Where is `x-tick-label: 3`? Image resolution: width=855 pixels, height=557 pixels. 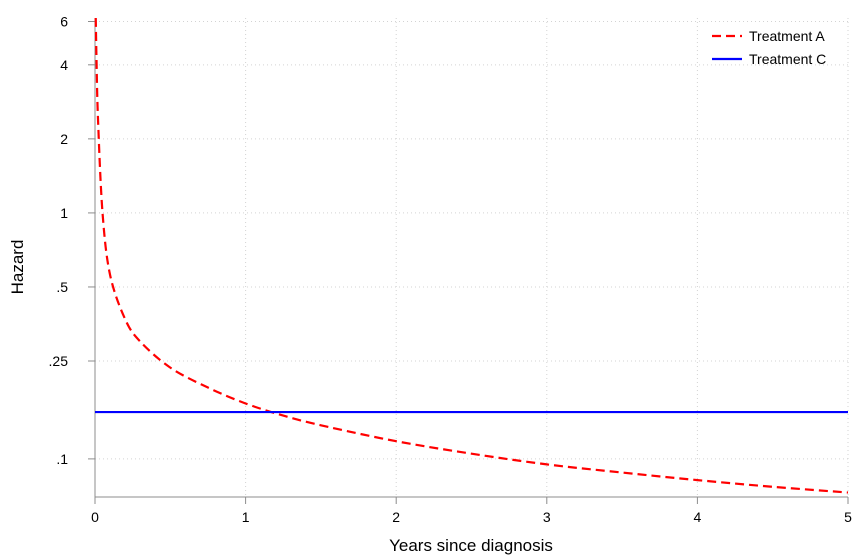 x-tick-label: 3 is located at coordinates (547, 517).